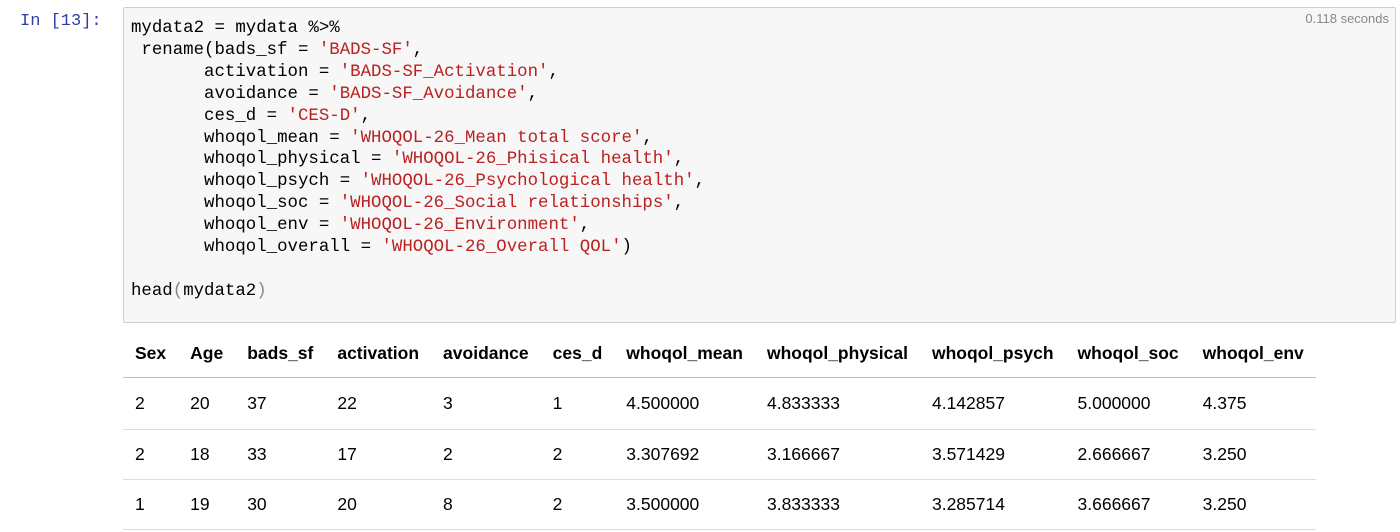  I want to click on code-string: 'WHOQOL-26_Mean total score', so click(496, 138).